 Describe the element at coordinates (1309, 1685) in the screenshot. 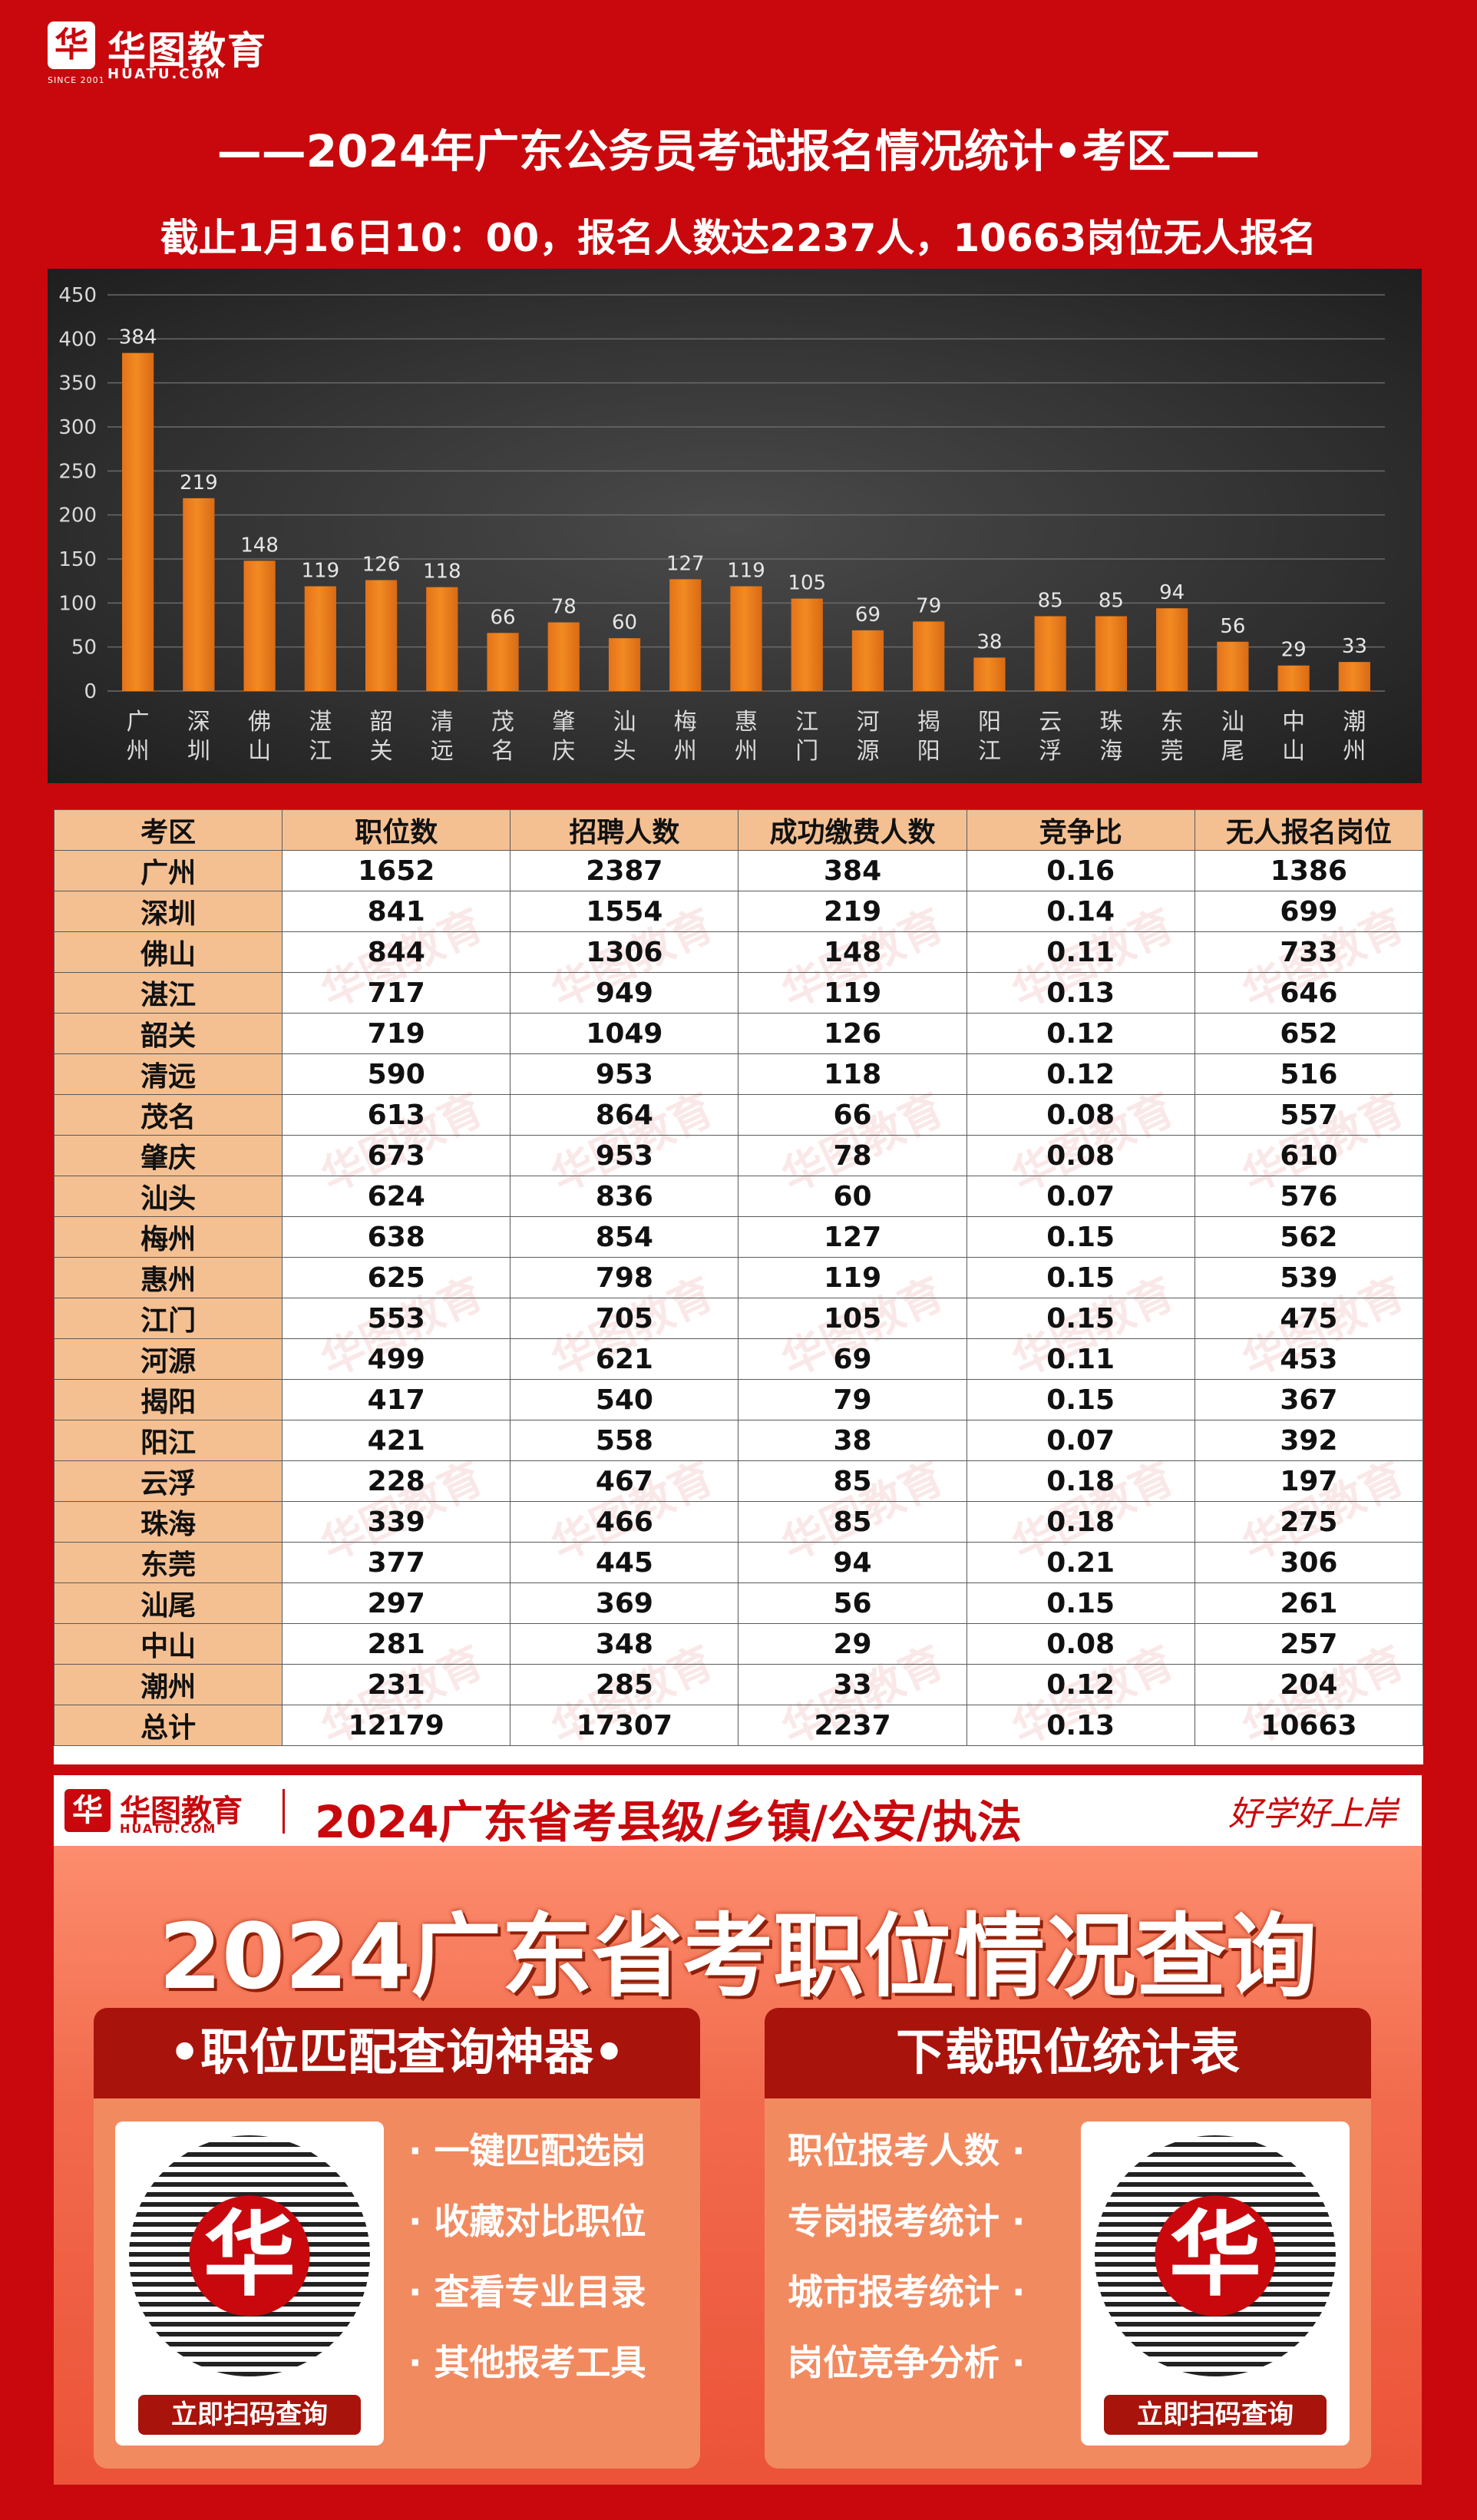

I see `value-cell: 204` at that location.